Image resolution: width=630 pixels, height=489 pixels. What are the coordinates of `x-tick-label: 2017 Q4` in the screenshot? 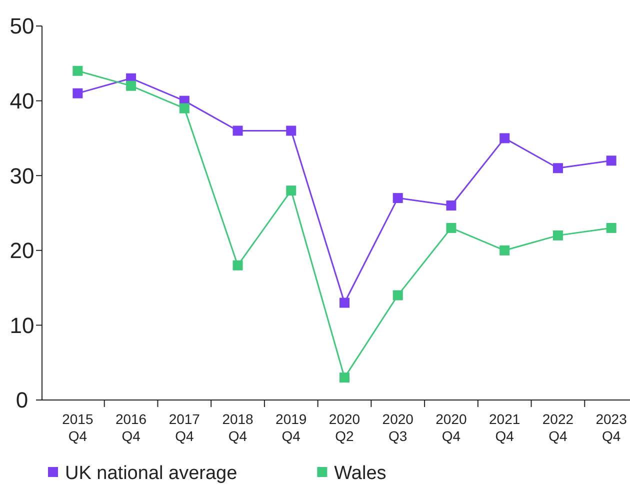 It's located at (184, 427).